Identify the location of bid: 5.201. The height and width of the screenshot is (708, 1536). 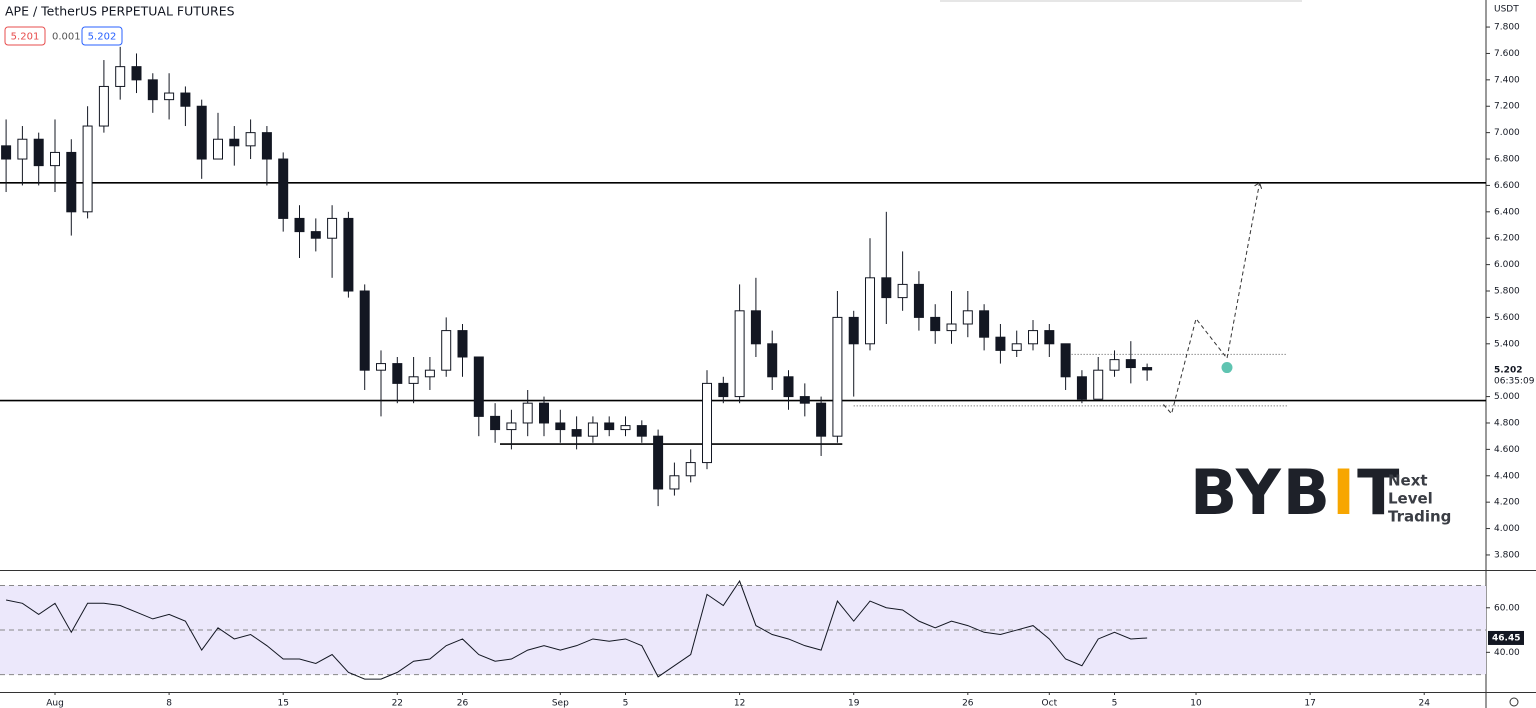
(25, 37).